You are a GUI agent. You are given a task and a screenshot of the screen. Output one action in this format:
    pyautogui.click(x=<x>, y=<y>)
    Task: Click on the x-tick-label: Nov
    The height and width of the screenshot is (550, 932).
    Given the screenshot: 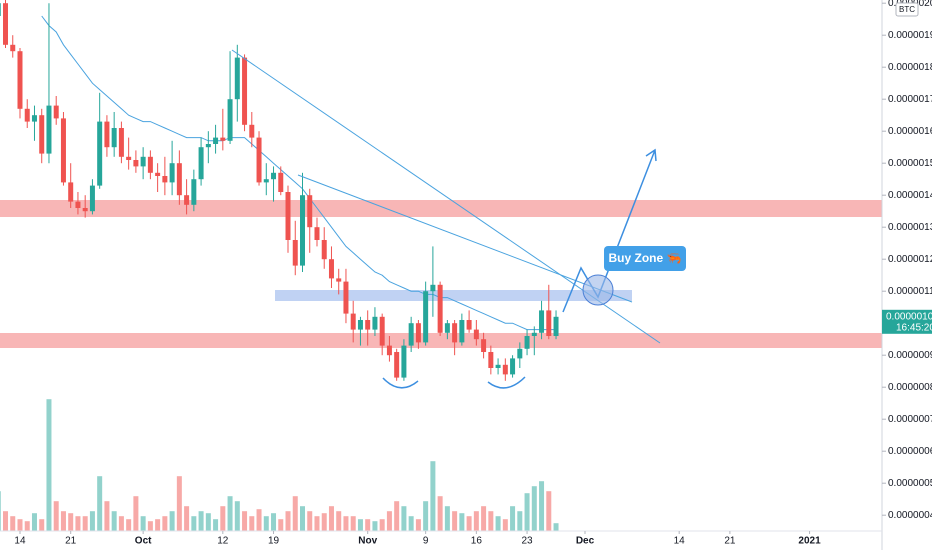 What is the action you would take?
    pyautogui.click(x=367, y=541)
    